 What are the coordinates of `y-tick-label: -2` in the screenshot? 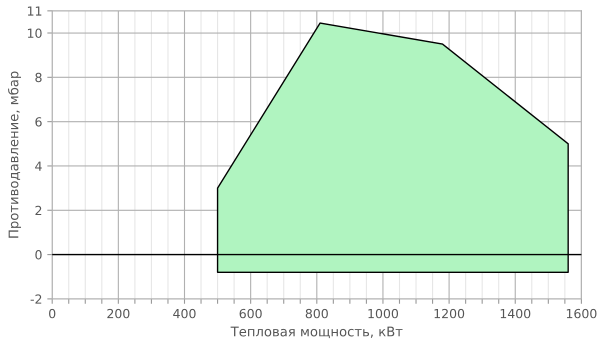 It's located at (36, 299).